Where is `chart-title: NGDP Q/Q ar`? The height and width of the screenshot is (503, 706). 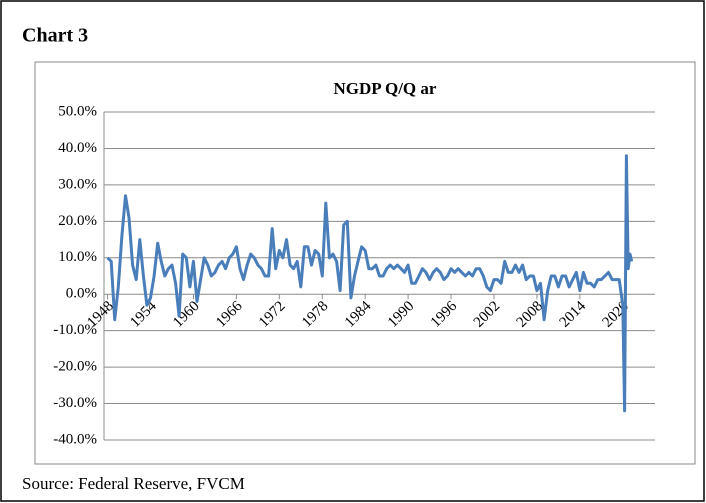
chart-title: NGDP Q/Q ar is located at coordinates (385, 88).